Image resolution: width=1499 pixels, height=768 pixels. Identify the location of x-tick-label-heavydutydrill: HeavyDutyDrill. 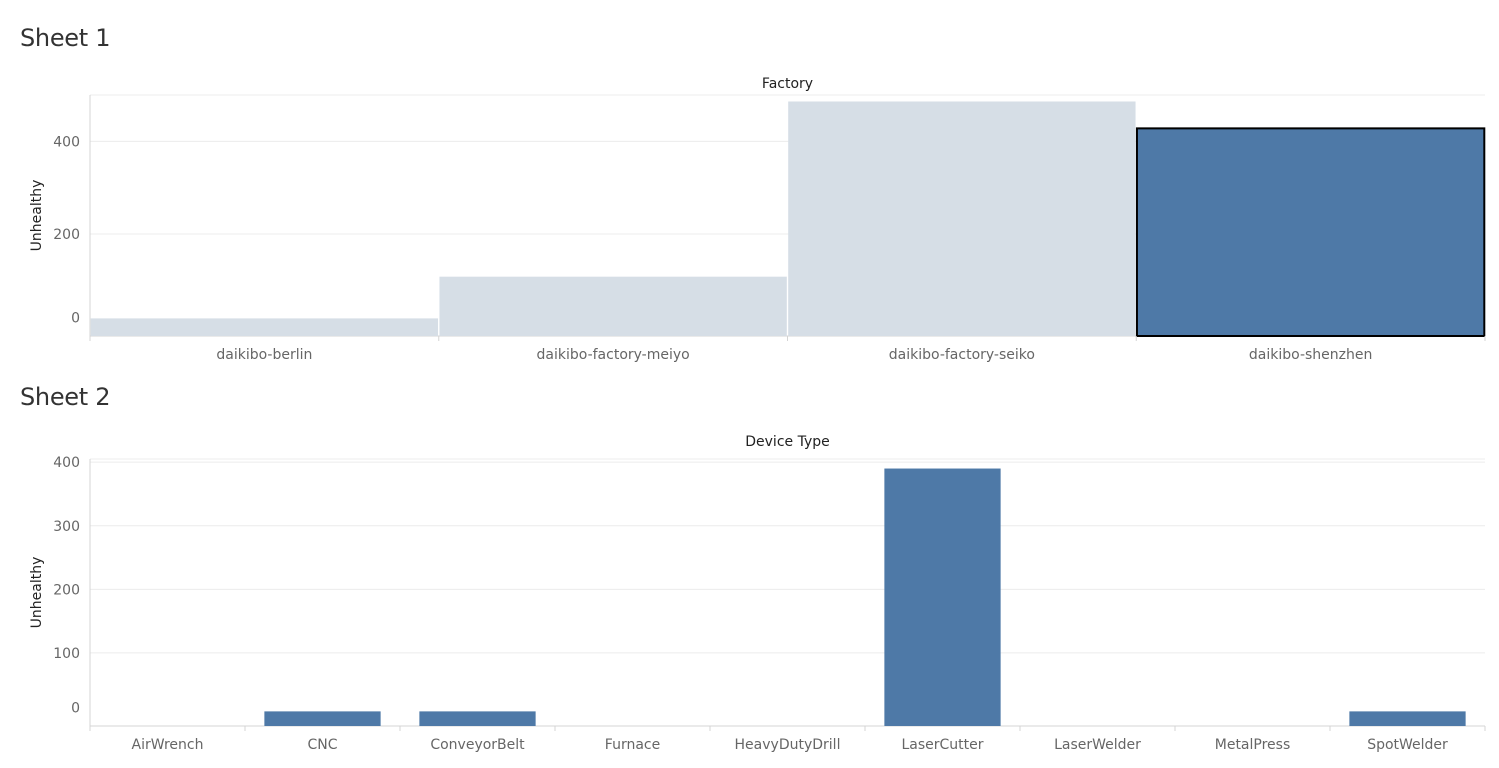
(788, 745).